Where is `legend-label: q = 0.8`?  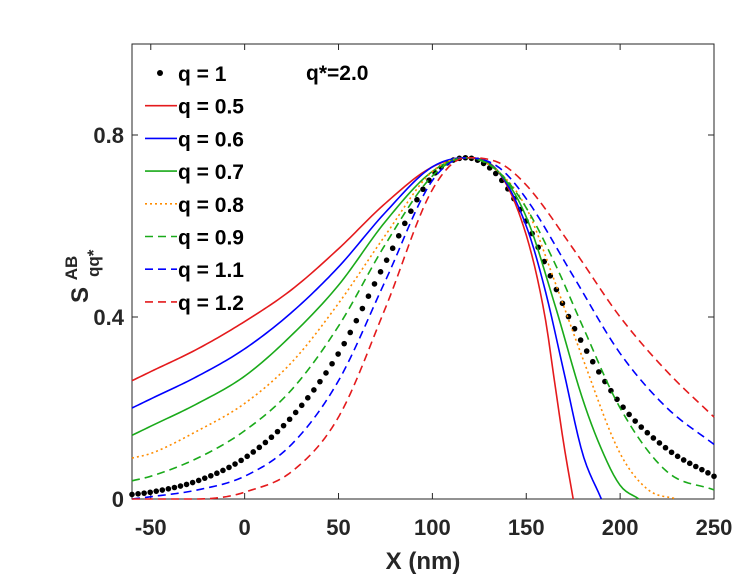 legend-label: q = 0.8 is located at coordinates (211, 205).